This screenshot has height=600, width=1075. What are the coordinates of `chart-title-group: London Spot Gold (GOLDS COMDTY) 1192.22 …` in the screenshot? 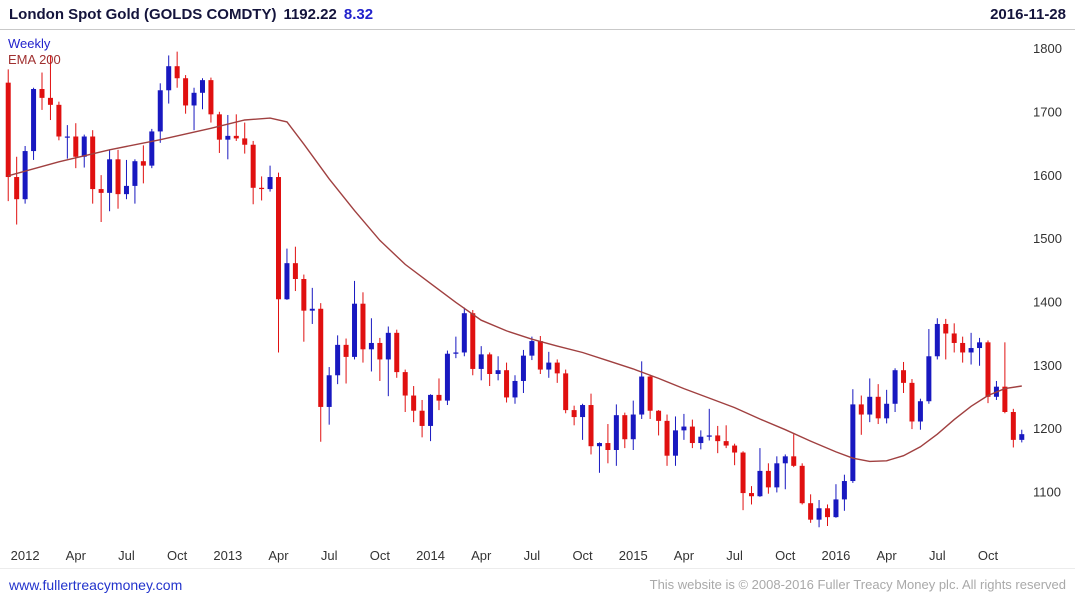 It's located at (191, 14).